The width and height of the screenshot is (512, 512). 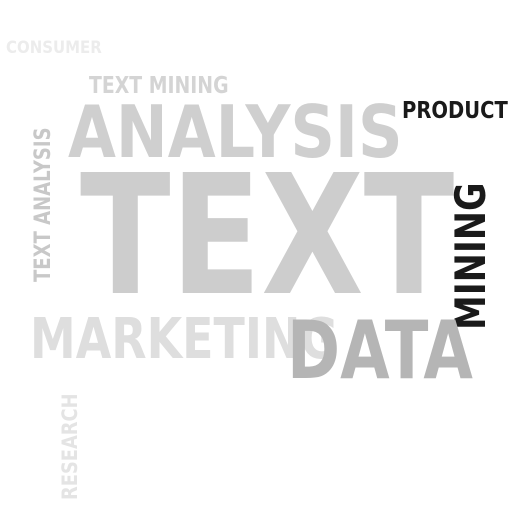 I want to click on word-text-mining-small: TEXT MINING, so click(x=159, y=86).